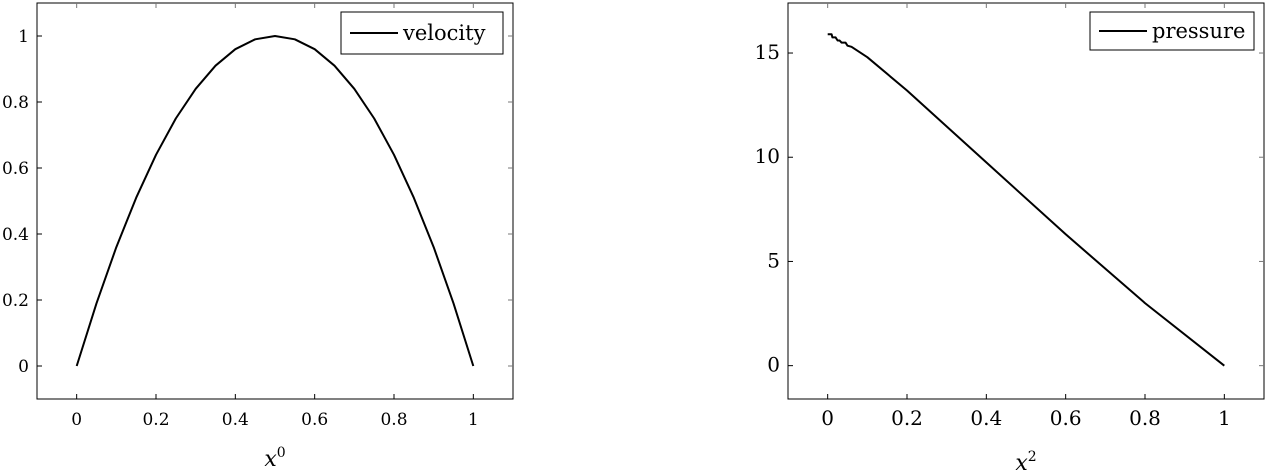 This screenshot has height=473, width=1267. Describe the element at coordinates (274, 458) in the screenshot. I see `x-axis-label: x0` at that location.